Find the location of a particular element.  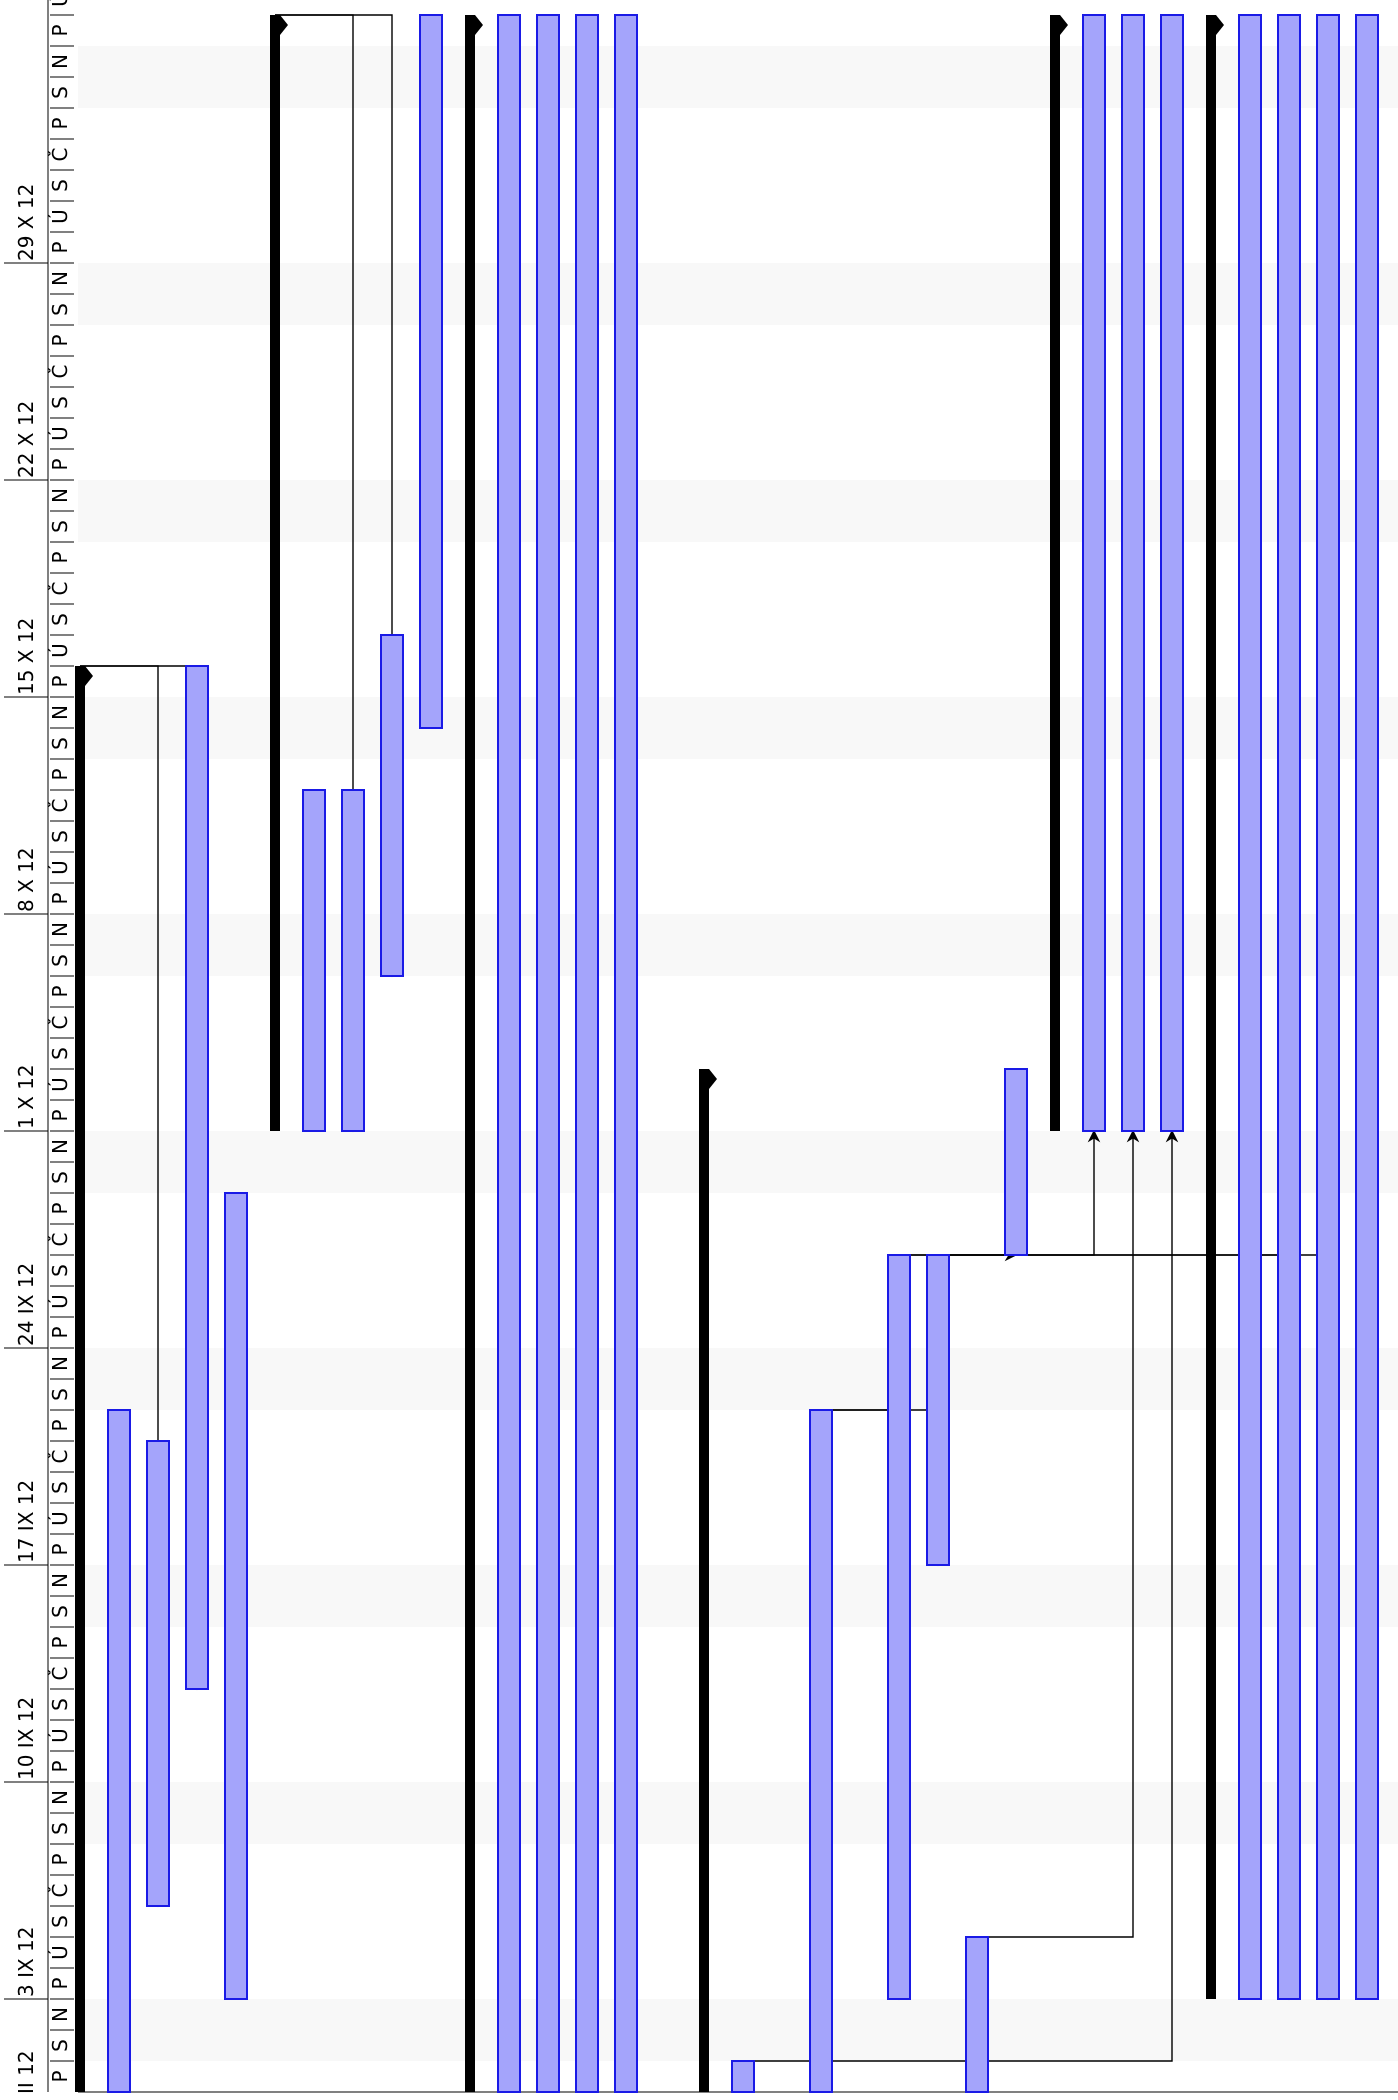

task-bar-T4 is located at coordinates (236, 1596).